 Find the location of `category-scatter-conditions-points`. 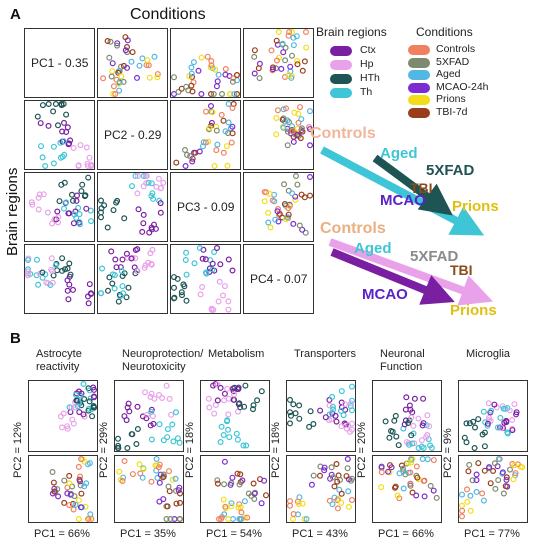

category-scatter-conditions-points is located at coordinates (409, 479).